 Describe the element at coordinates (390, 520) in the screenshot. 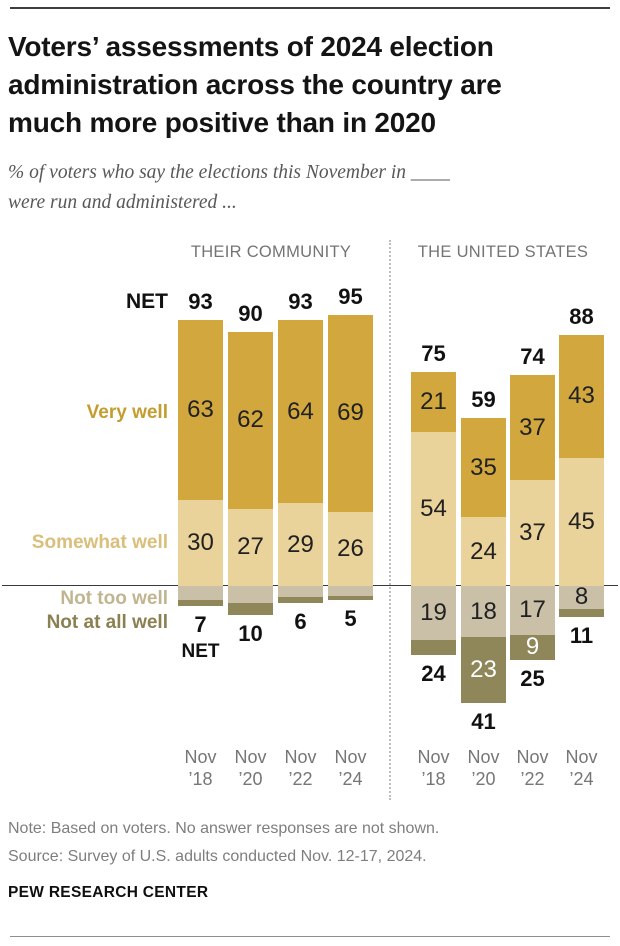

I see `group-divider-dotted-line` at that location.